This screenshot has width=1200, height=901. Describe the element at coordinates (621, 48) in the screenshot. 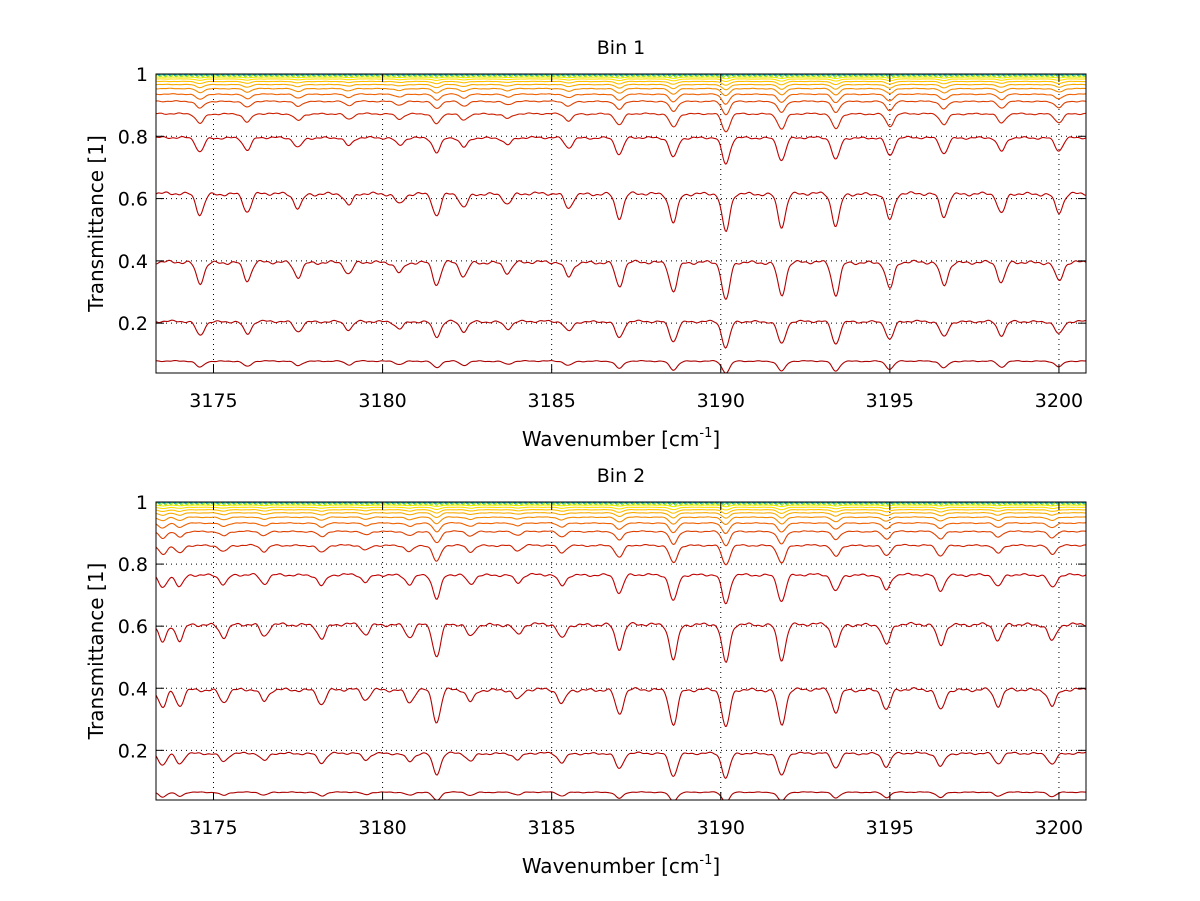

I see `chart-title: Bin 1` at that location.